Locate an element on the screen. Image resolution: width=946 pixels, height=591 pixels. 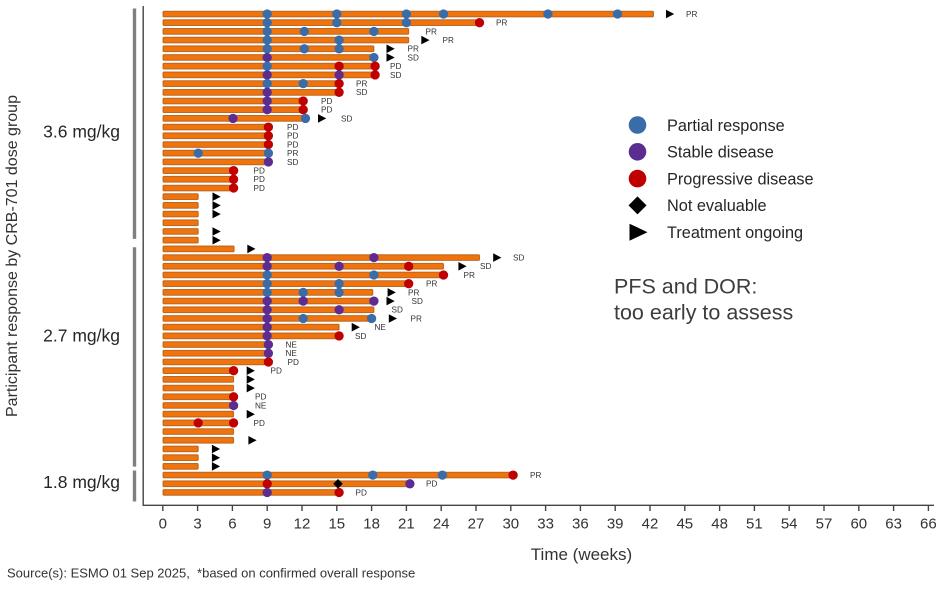
svg-text: Stable disease is located at coordinates (720, 153).